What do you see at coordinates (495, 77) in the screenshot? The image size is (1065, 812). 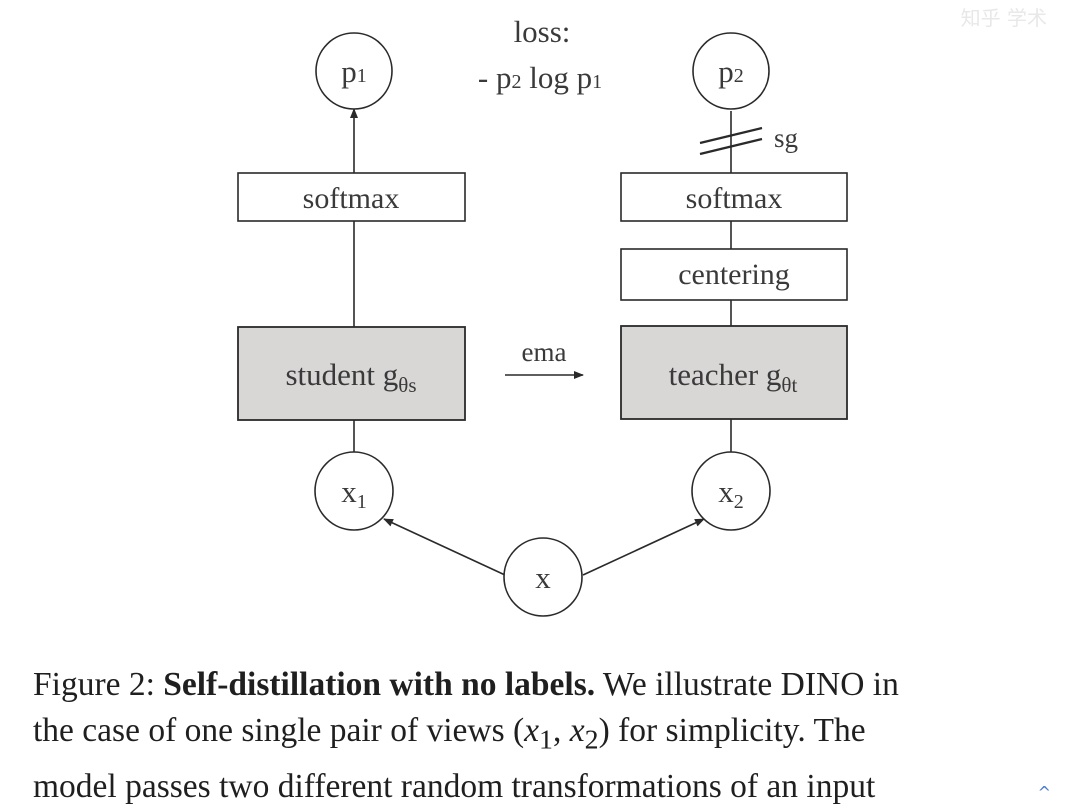 I see `loss-minus-p: - p` at bounding box center [495, 77].